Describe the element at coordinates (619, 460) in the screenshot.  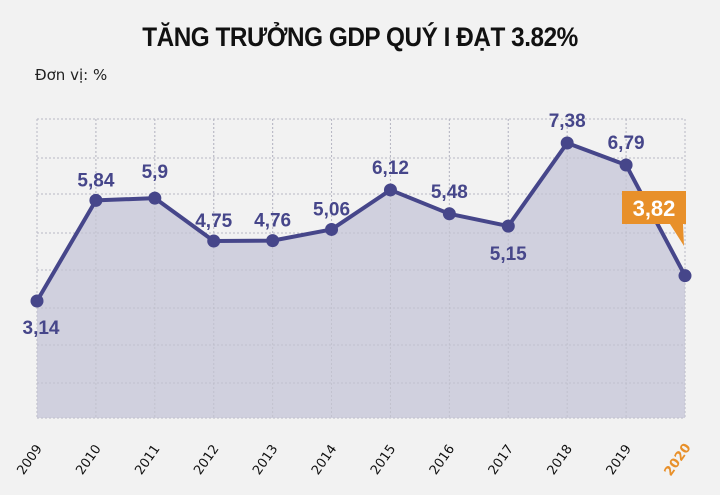
I see `x-tick-2019: 2019` at that location.